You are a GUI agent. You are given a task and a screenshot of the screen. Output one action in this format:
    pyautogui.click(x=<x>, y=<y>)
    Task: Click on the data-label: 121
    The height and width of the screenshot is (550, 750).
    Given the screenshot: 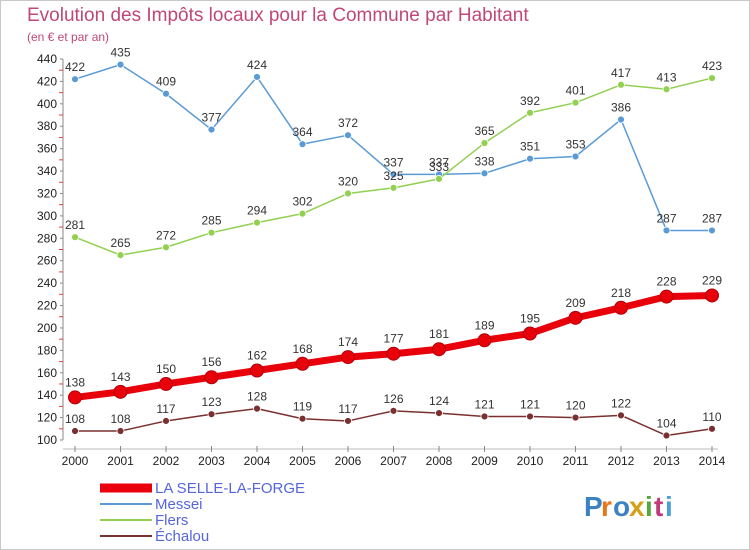 What is the action you would take?
    pyautogui.click(x=484, y=404)
    